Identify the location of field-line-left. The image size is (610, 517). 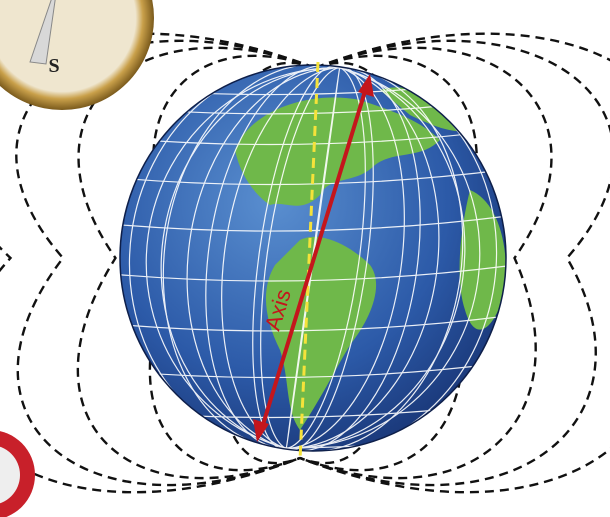
(268, 263).